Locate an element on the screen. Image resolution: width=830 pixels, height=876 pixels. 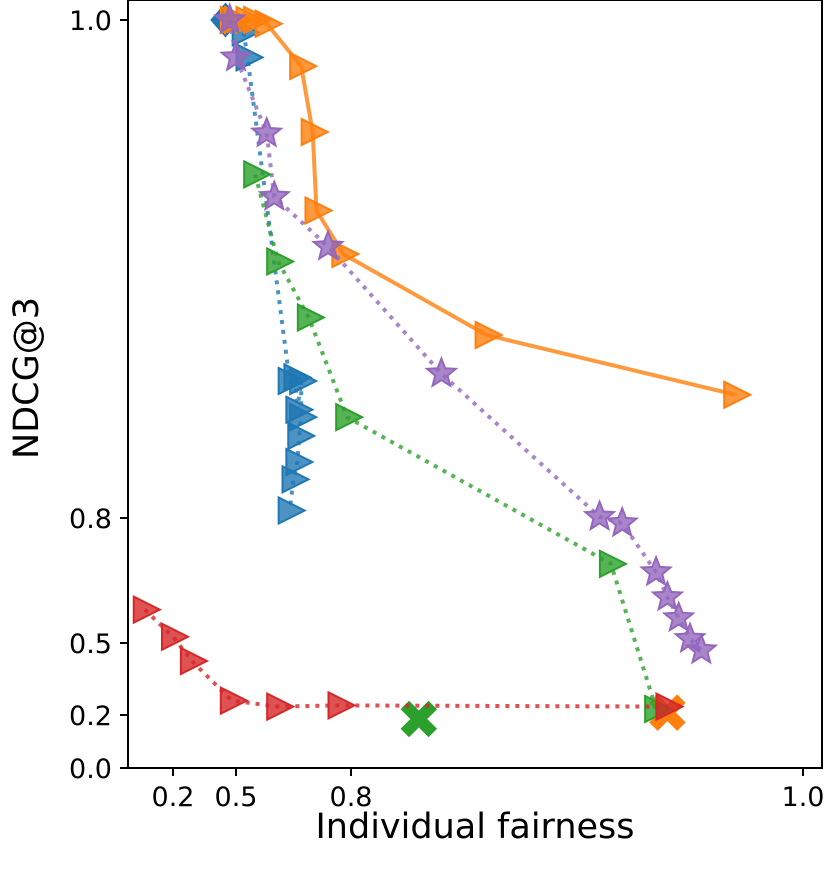
series-green-end is located at coordinates (419, 719).